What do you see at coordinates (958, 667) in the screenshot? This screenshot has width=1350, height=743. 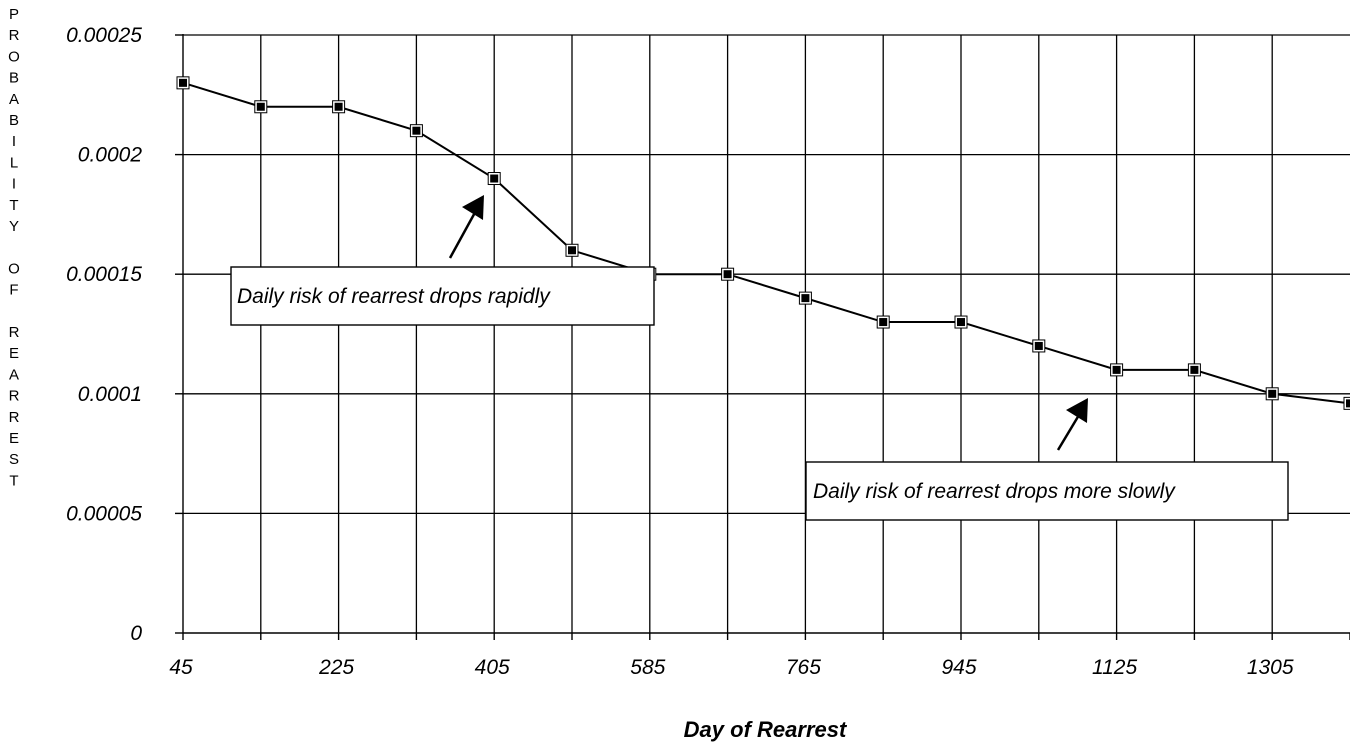 I see `x-tick-label: 945` at bounding box center [958, 667].